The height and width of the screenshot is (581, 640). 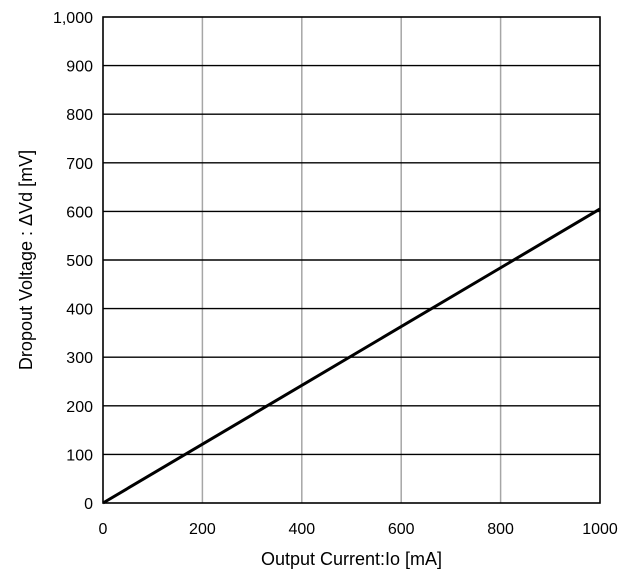 I want to click on y-tick-label: 900, so click(x=79, y=67).